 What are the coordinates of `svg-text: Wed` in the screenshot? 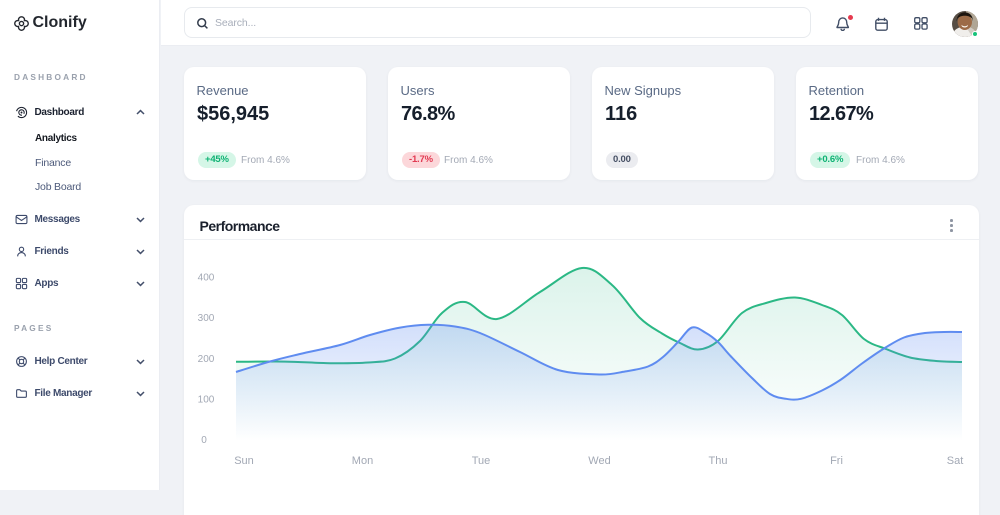 It's located at (599, 461).